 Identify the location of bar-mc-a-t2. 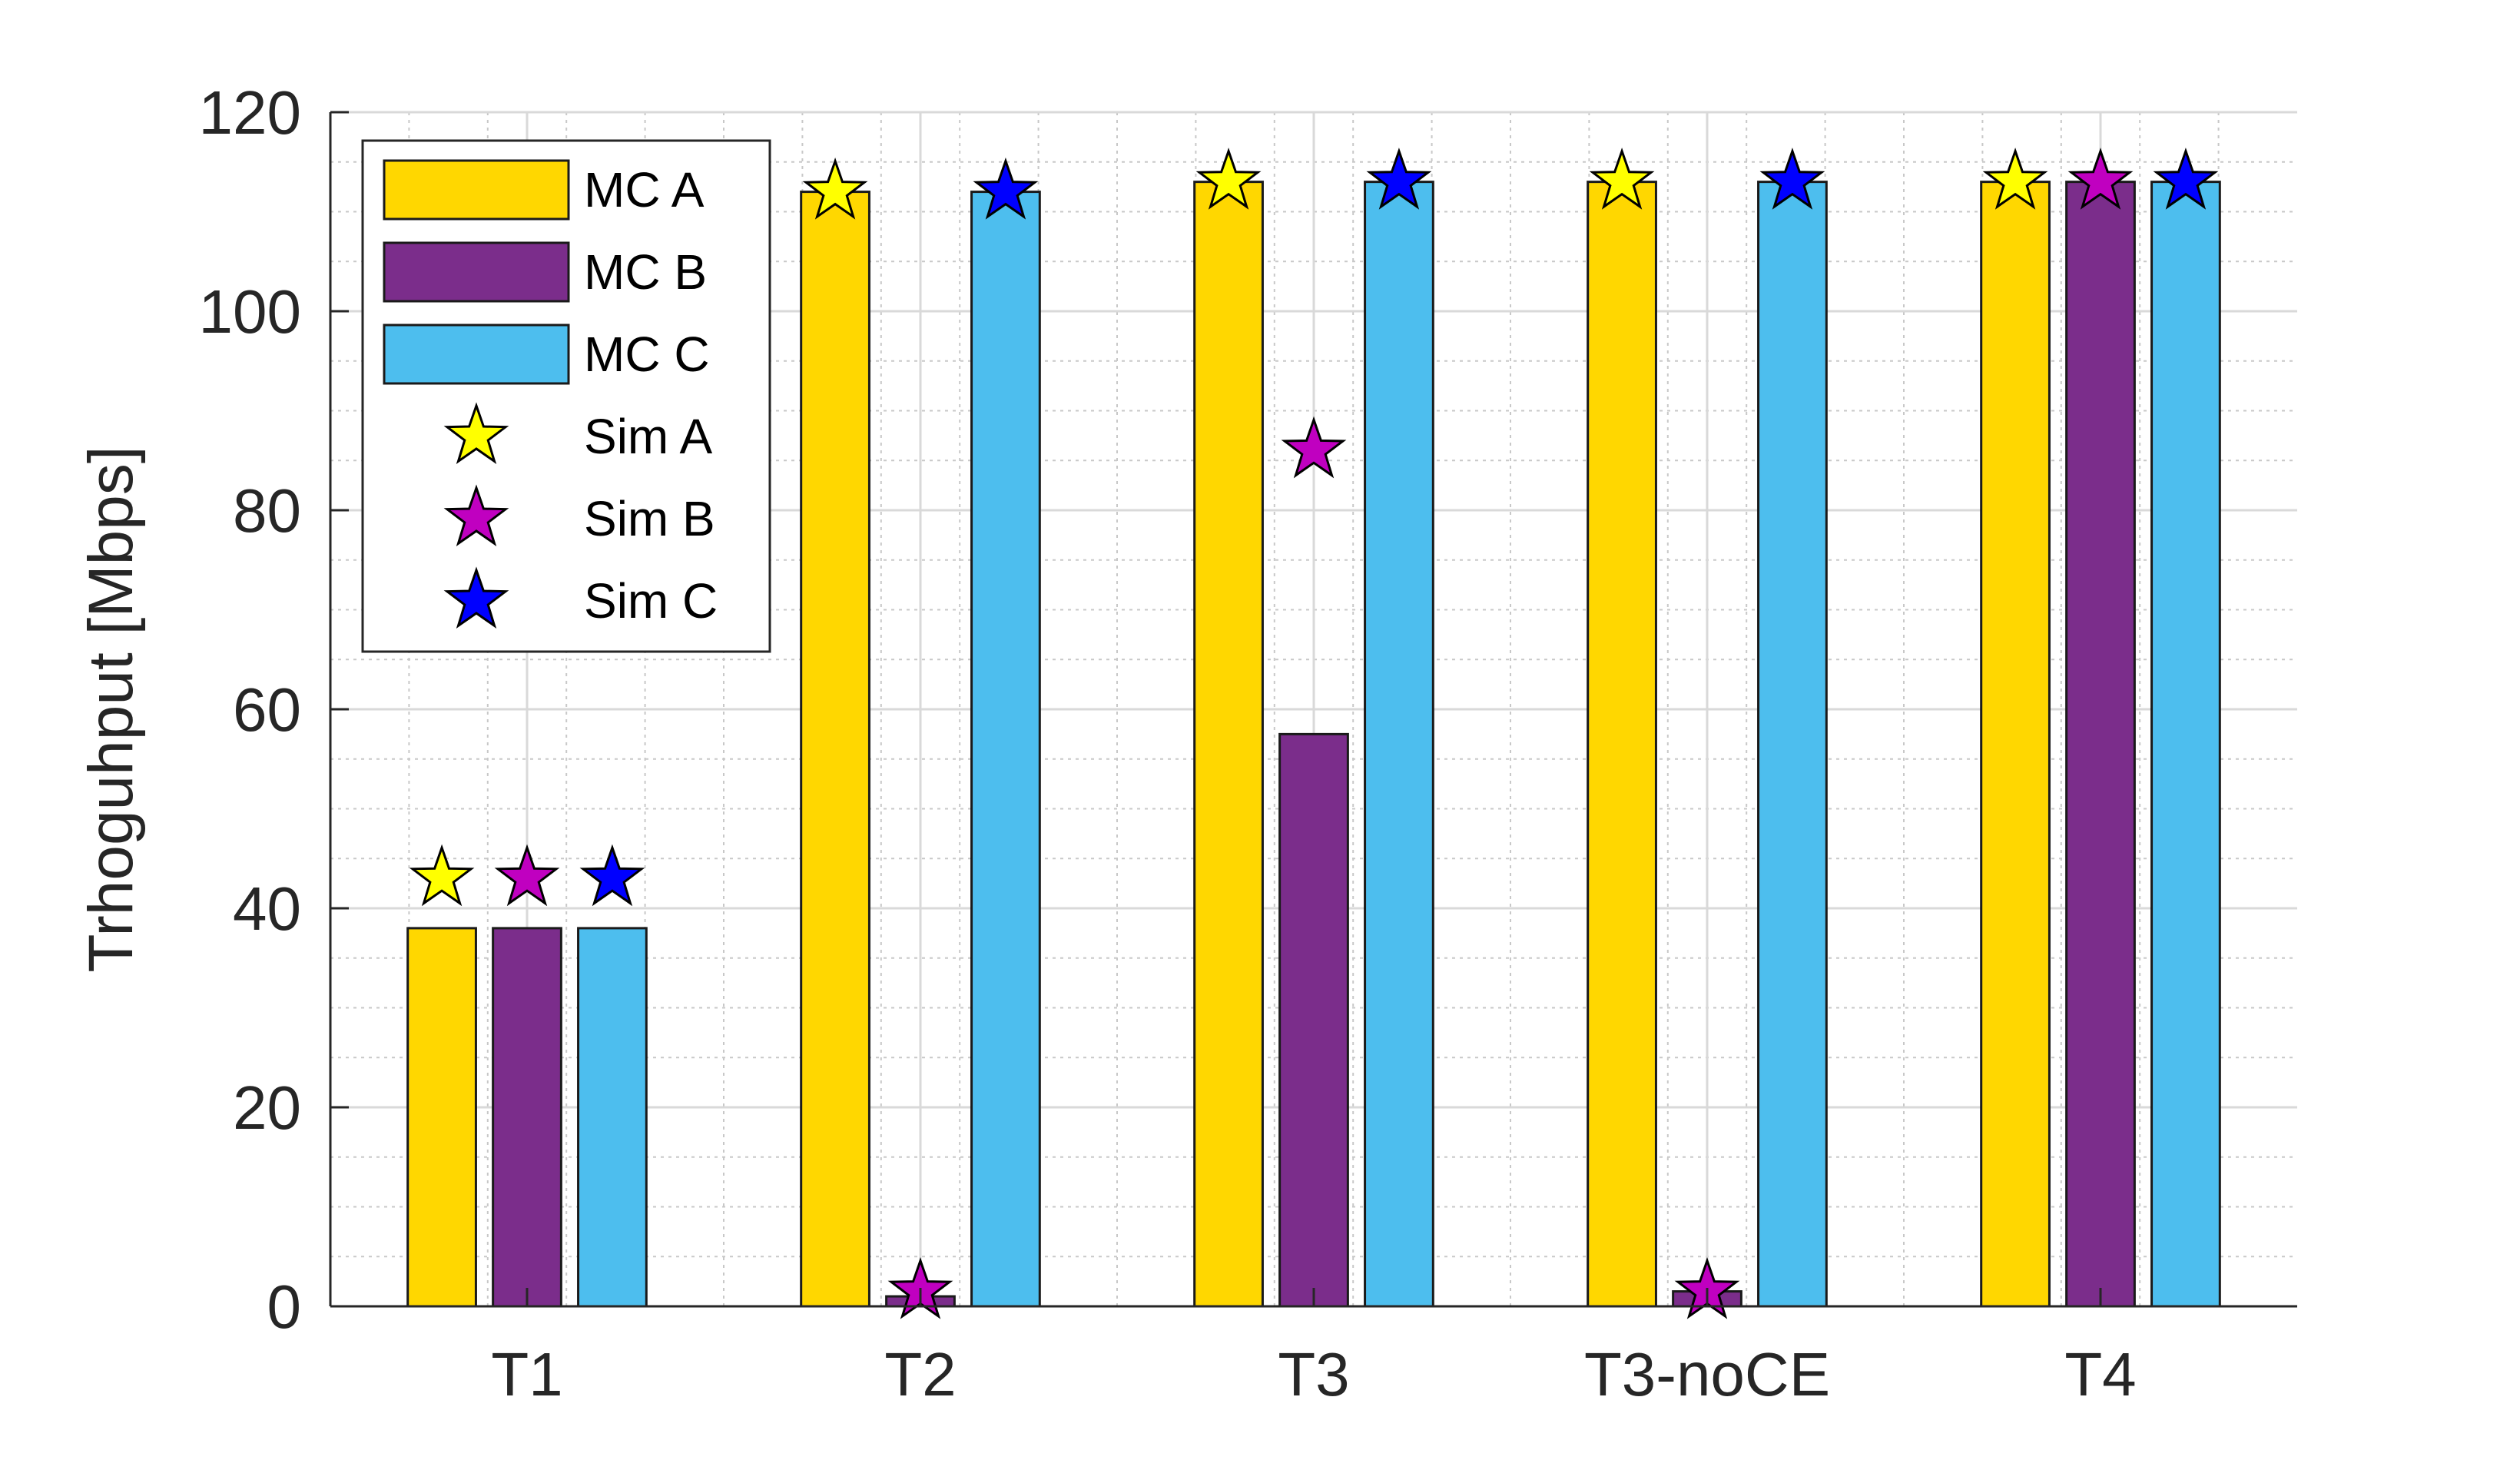
(835, 749).